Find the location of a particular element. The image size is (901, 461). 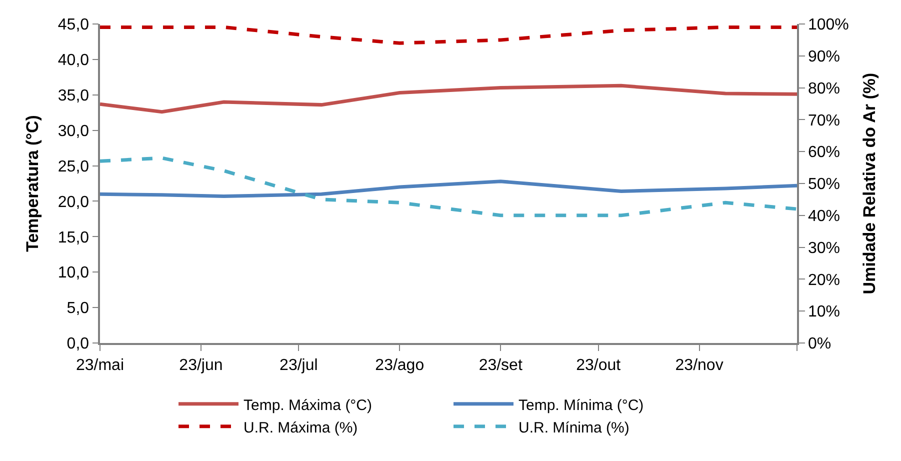

y-tick-label: 35,0 is located at coordinates (74, 95).